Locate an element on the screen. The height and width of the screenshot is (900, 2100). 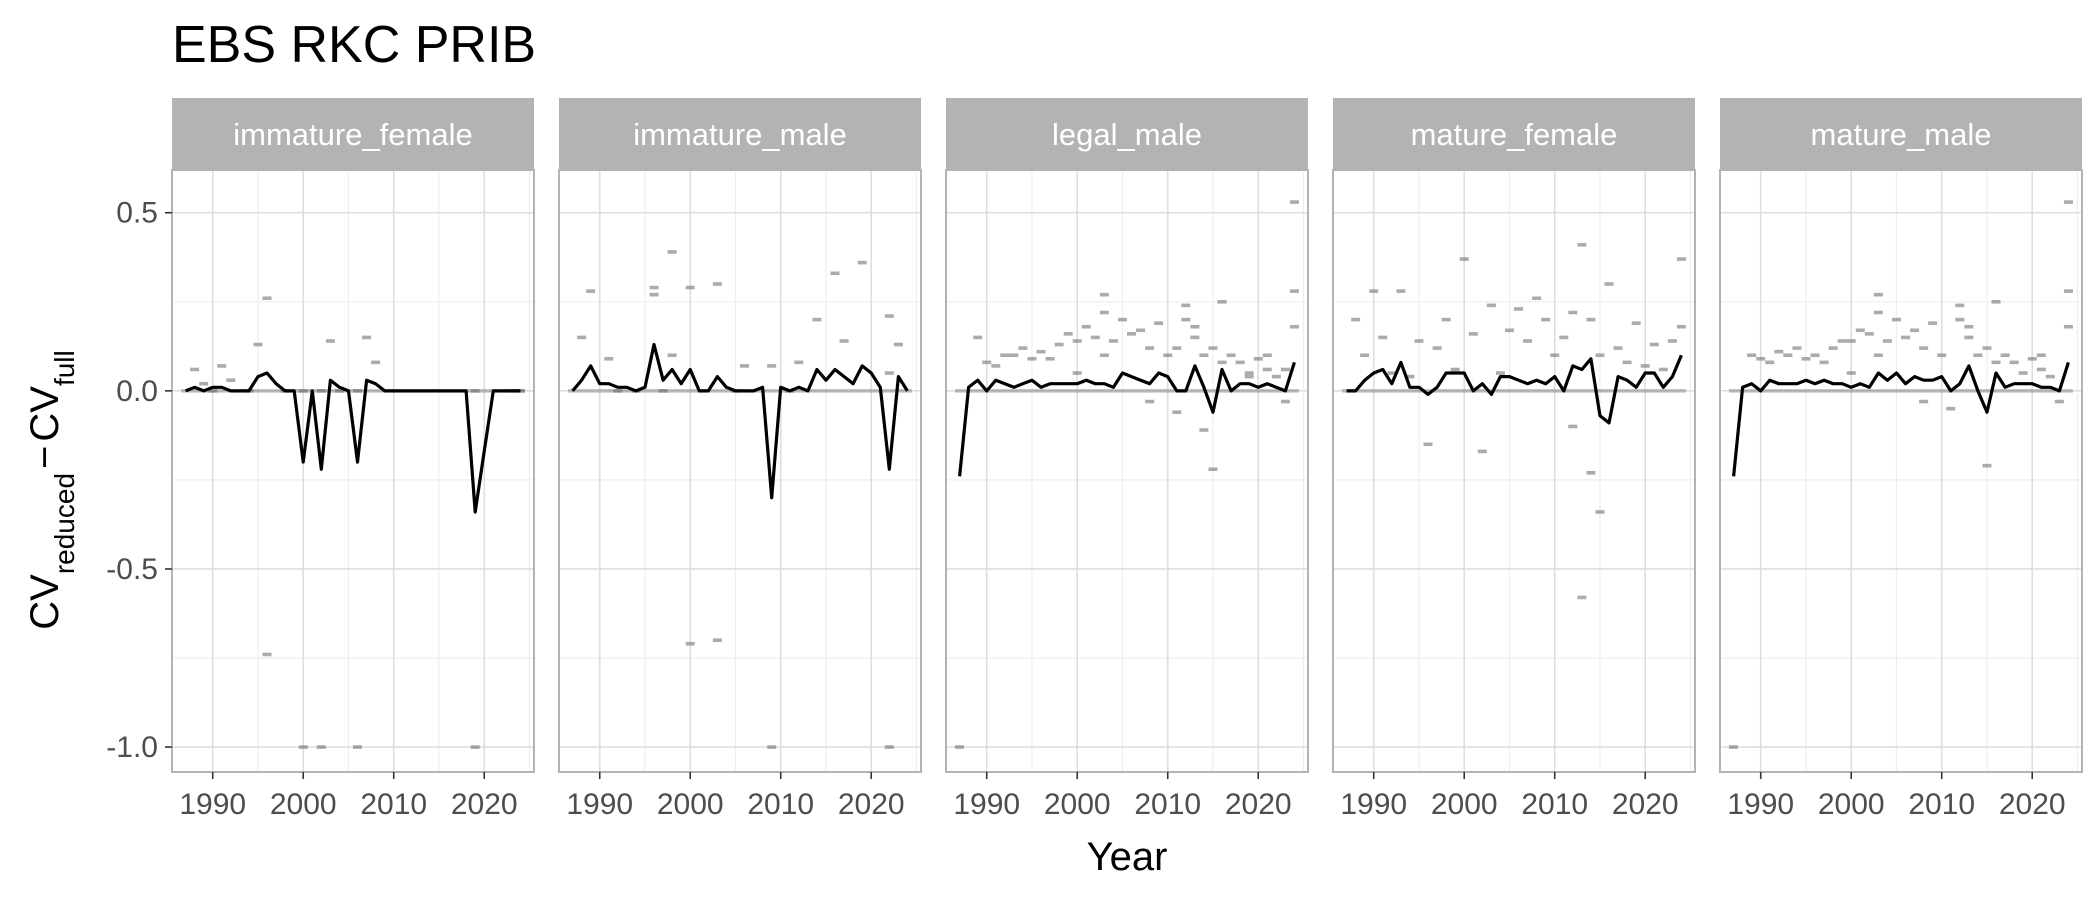
x-tick-label: 2010 is located at coordinates (1554, 804).